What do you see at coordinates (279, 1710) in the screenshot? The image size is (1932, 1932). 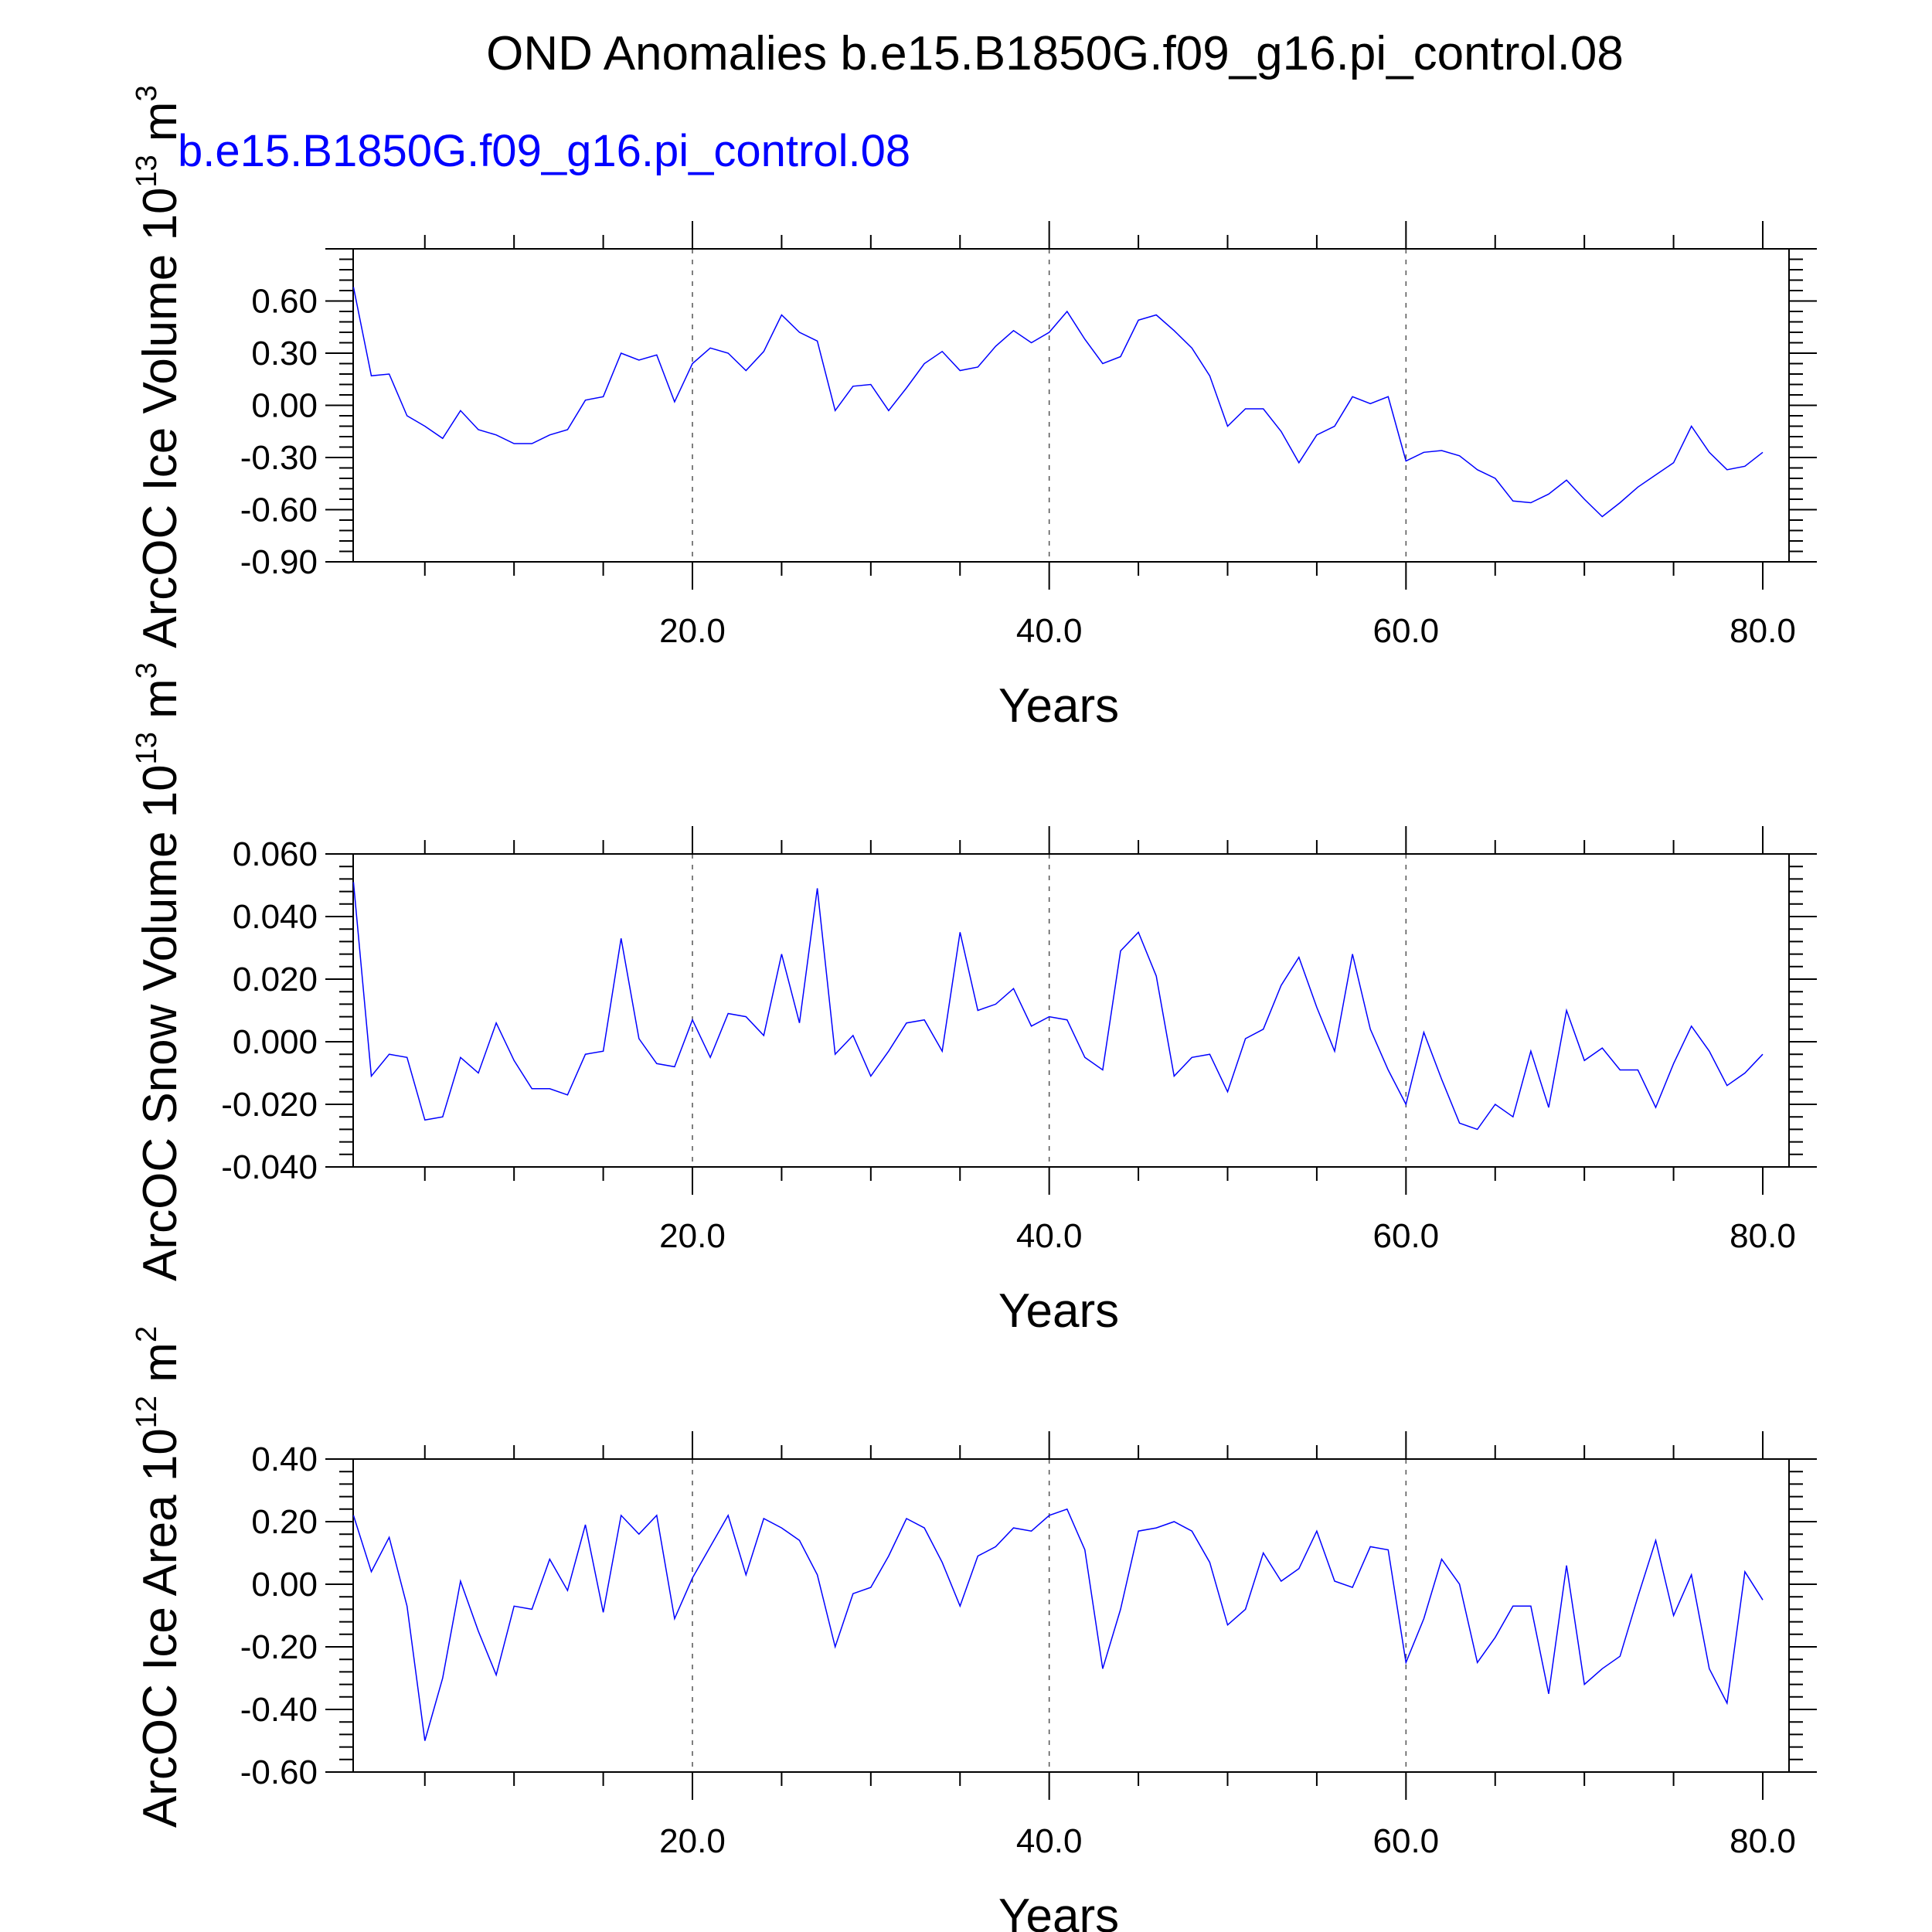 I see `y-tick-label: -0.40` at bounding box center [279, 1710].